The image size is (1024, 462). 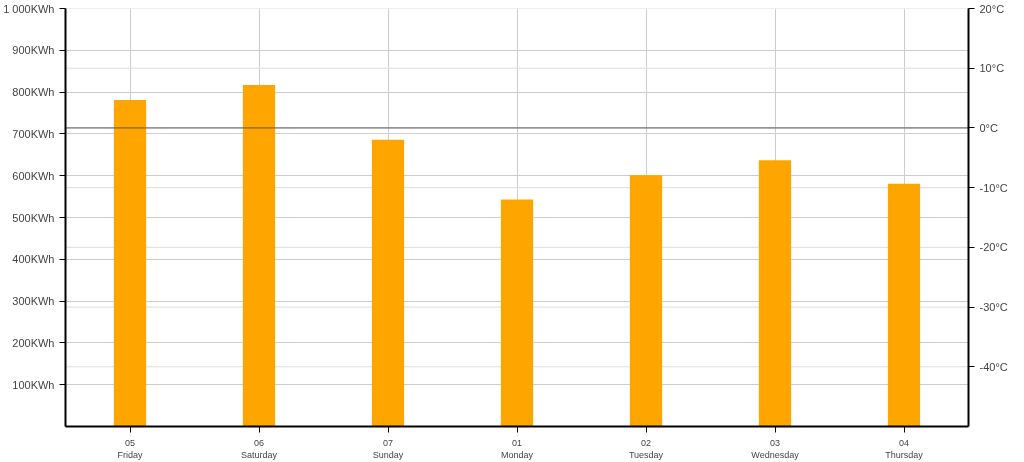 What do you see at coordinates (33, 342) in the screenshot?
I see `y-tick-label: 200KWh` at bounding box center [33, 342].